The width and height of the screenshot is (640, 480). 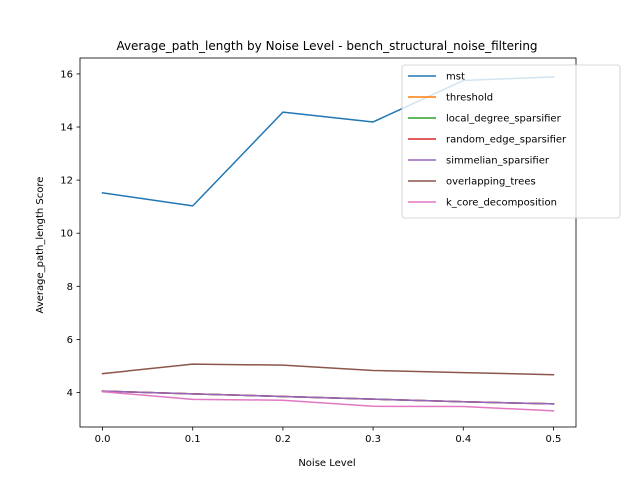 What do you see at coordinates (70, 340) in the screenshot?
I see `y-tick-label: 6` at bounding box center [70, 340].